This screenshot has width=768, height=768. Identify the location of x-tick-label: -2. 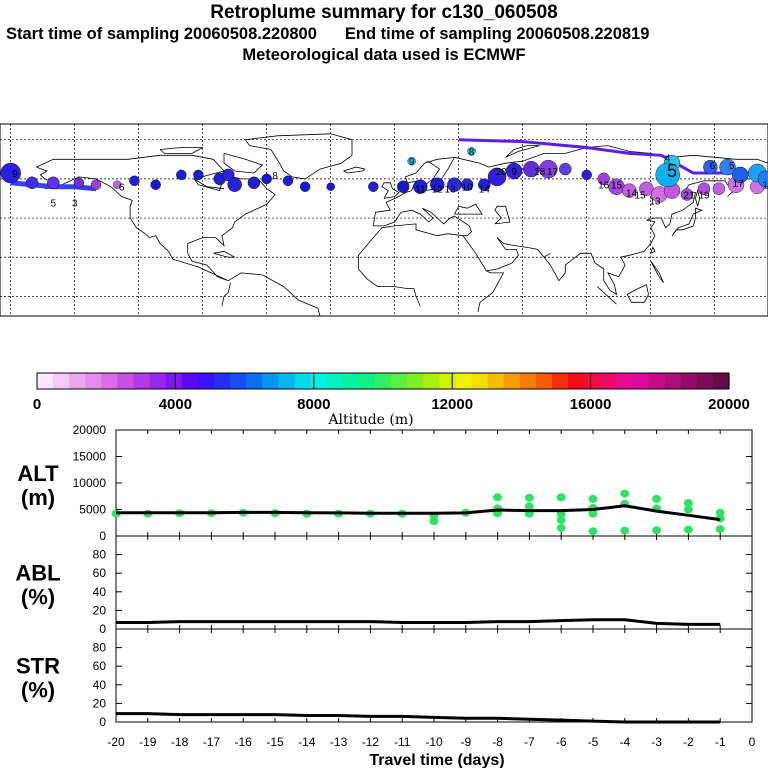
(688, 742).